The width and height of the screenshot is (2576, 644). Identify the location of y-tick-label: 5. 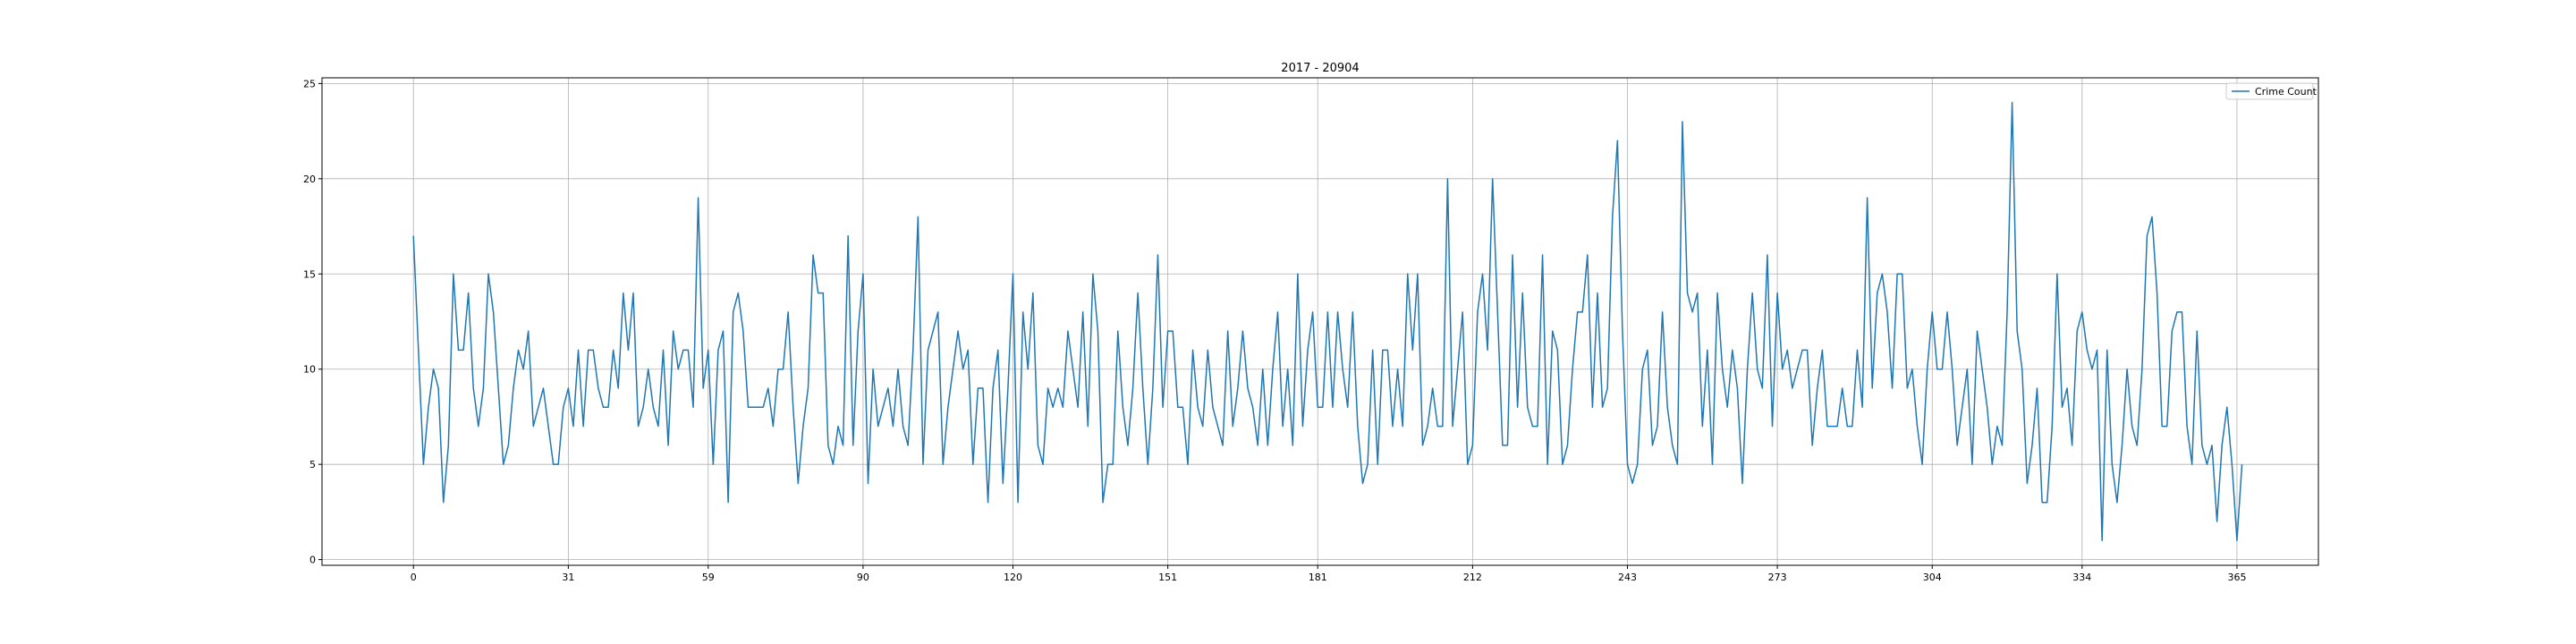
(312, 464).